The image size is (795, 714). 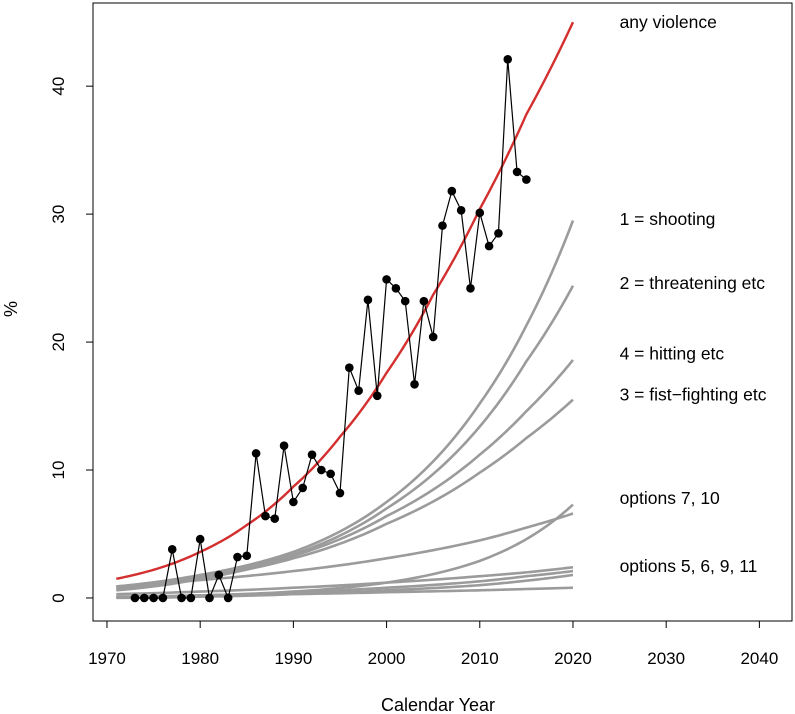 I want to click on x-tick-label: 1990, so click(x=293, y=658).